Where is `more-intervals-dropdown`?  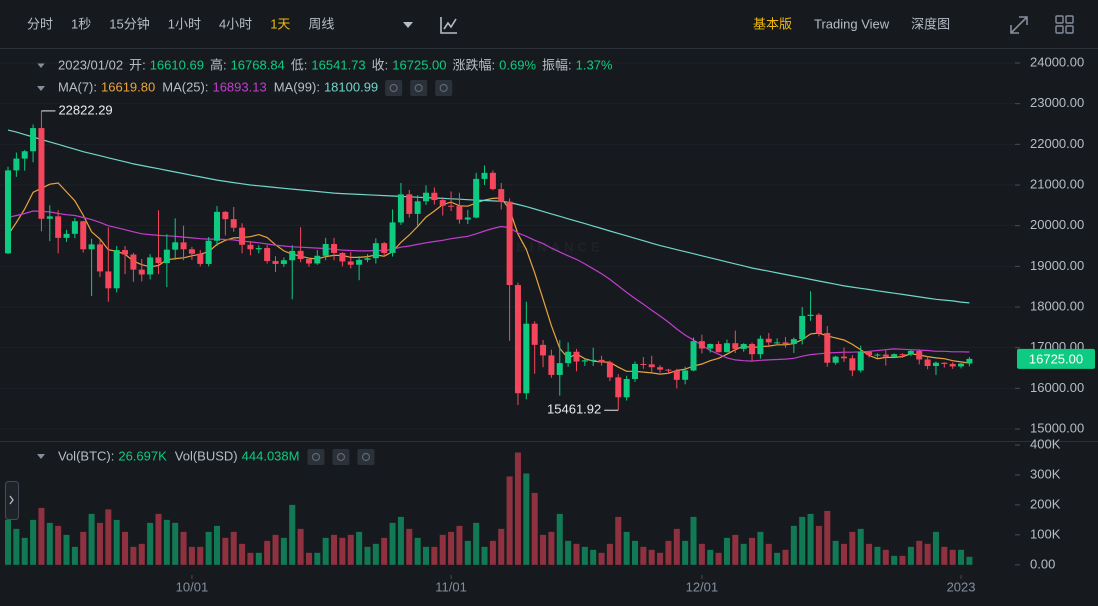 more-intervals-dropdown is located at coordinates (408, 25).